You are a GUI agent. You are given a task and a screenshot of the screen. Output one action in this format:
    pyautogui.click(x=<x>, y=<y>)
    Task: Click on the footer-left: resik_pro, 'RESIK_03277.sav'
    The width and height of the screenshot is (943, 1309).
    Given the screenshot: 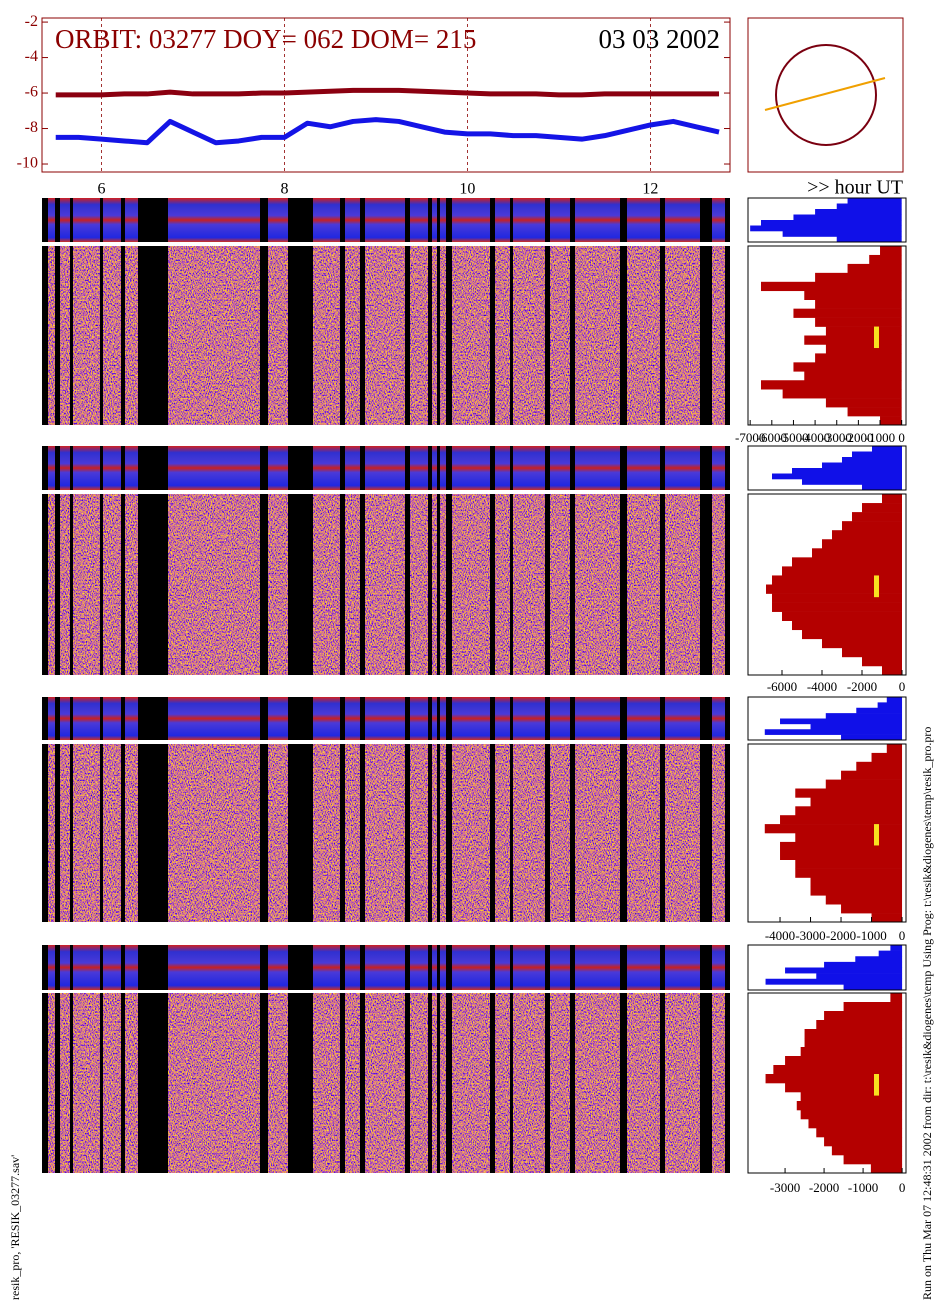 What is the action you would take?
    pyautogui.click(x=15, y=1227)
    